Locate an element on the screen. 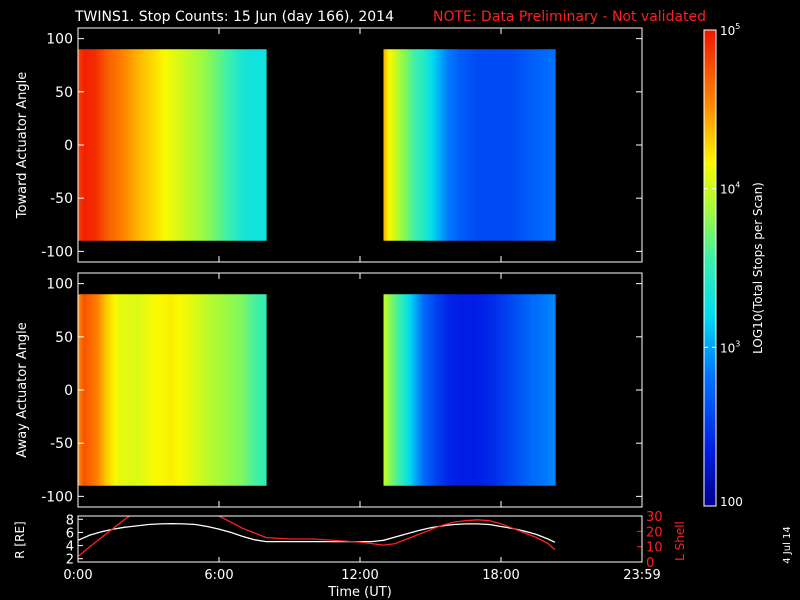 The height and width of the screenshot is (600, 800). toward-y-tick-label: 0 is located at coordinates (68, 146).